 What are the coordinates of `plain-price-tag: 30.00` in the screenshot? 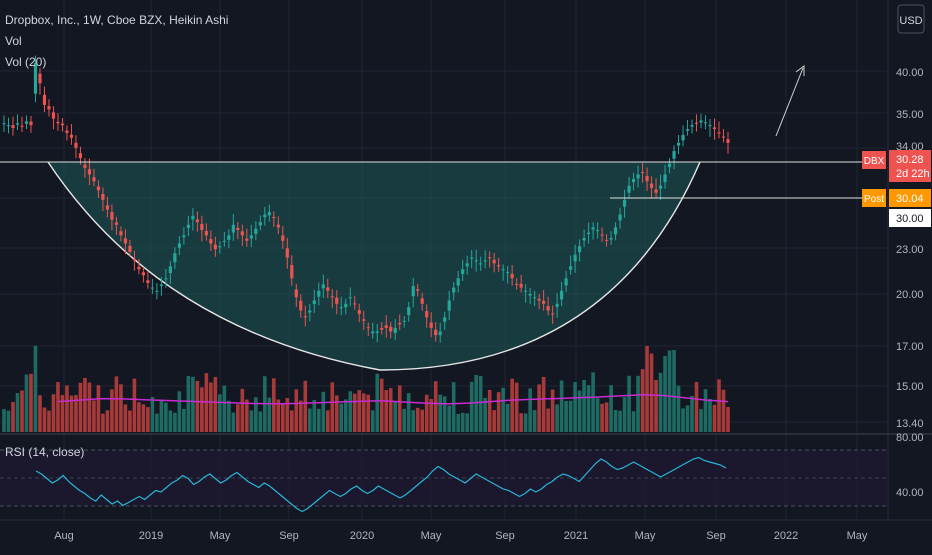 It's located at (910, 218).